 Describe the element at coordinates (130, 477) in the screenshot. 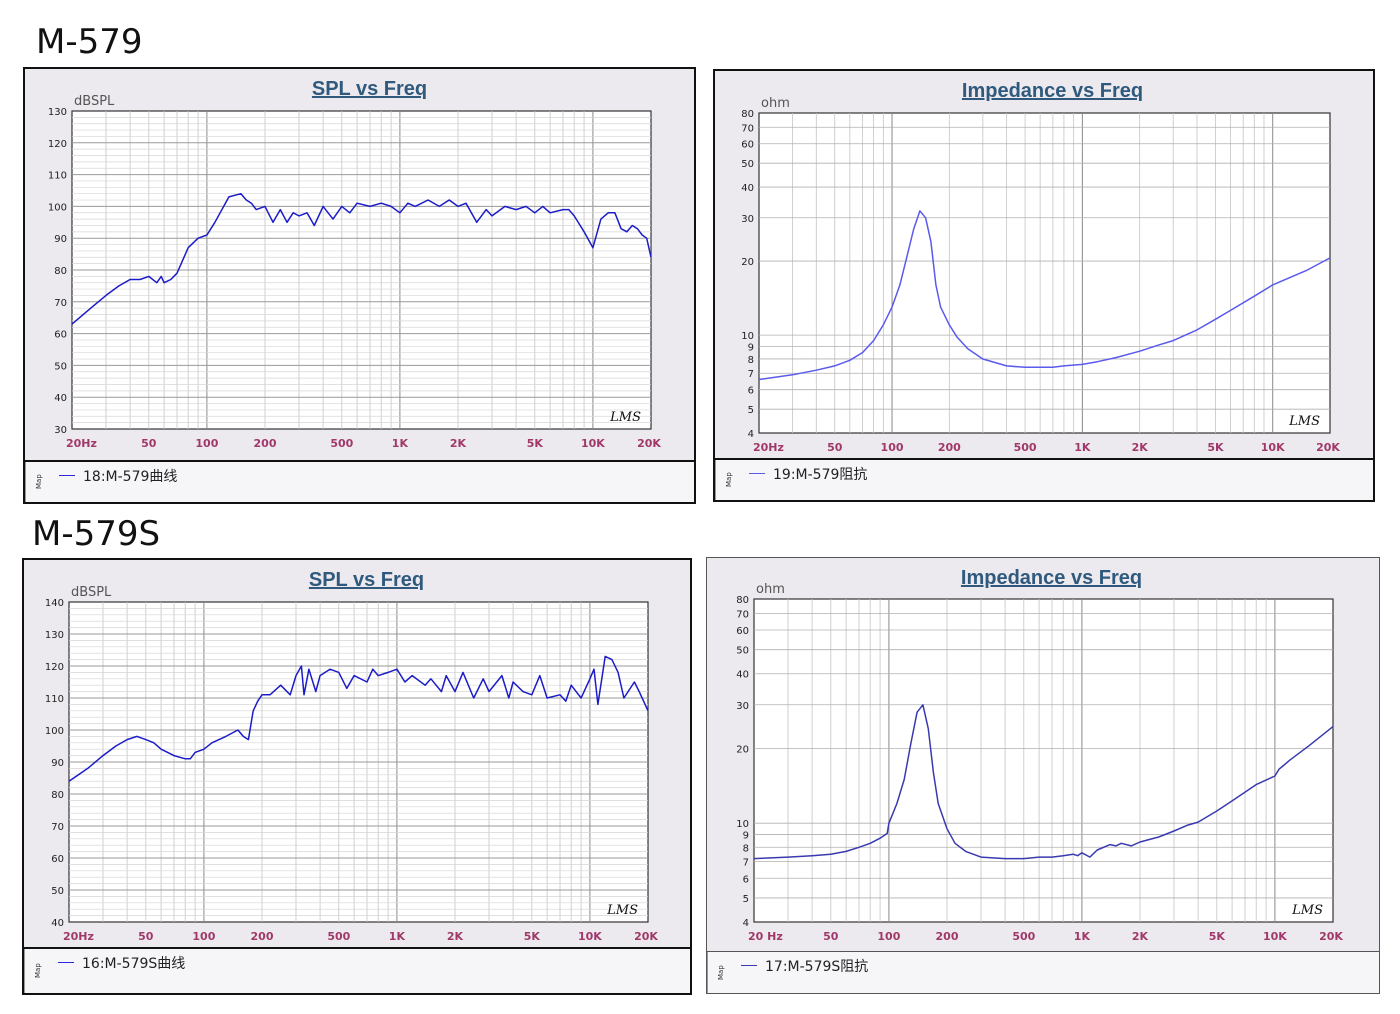

I see `legend-label: 18:M-579曲线` at that location.